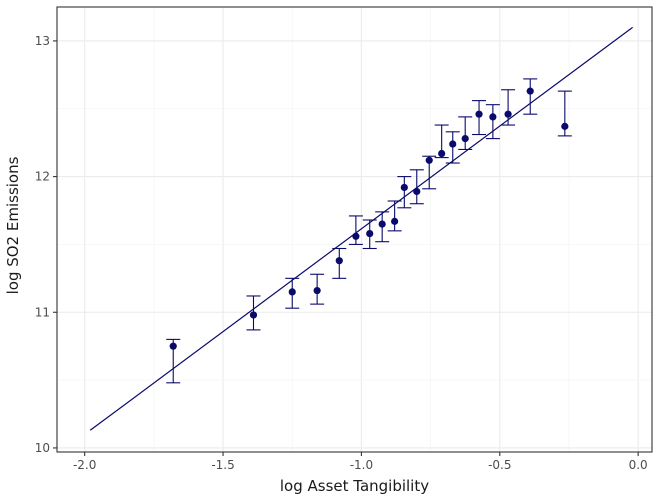  I want to click on y-tick-label: 10, so click(42, 448).